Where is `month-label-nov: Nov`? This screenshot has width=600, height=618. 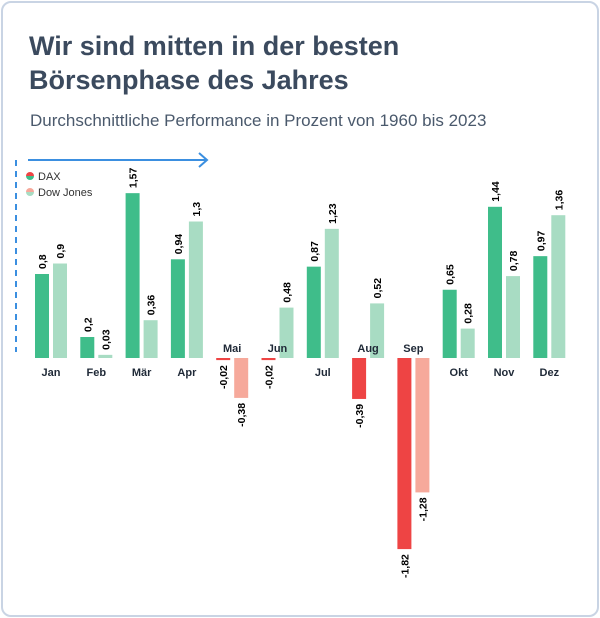 month-label-nov: Nov is located at coordinates (505, 373).